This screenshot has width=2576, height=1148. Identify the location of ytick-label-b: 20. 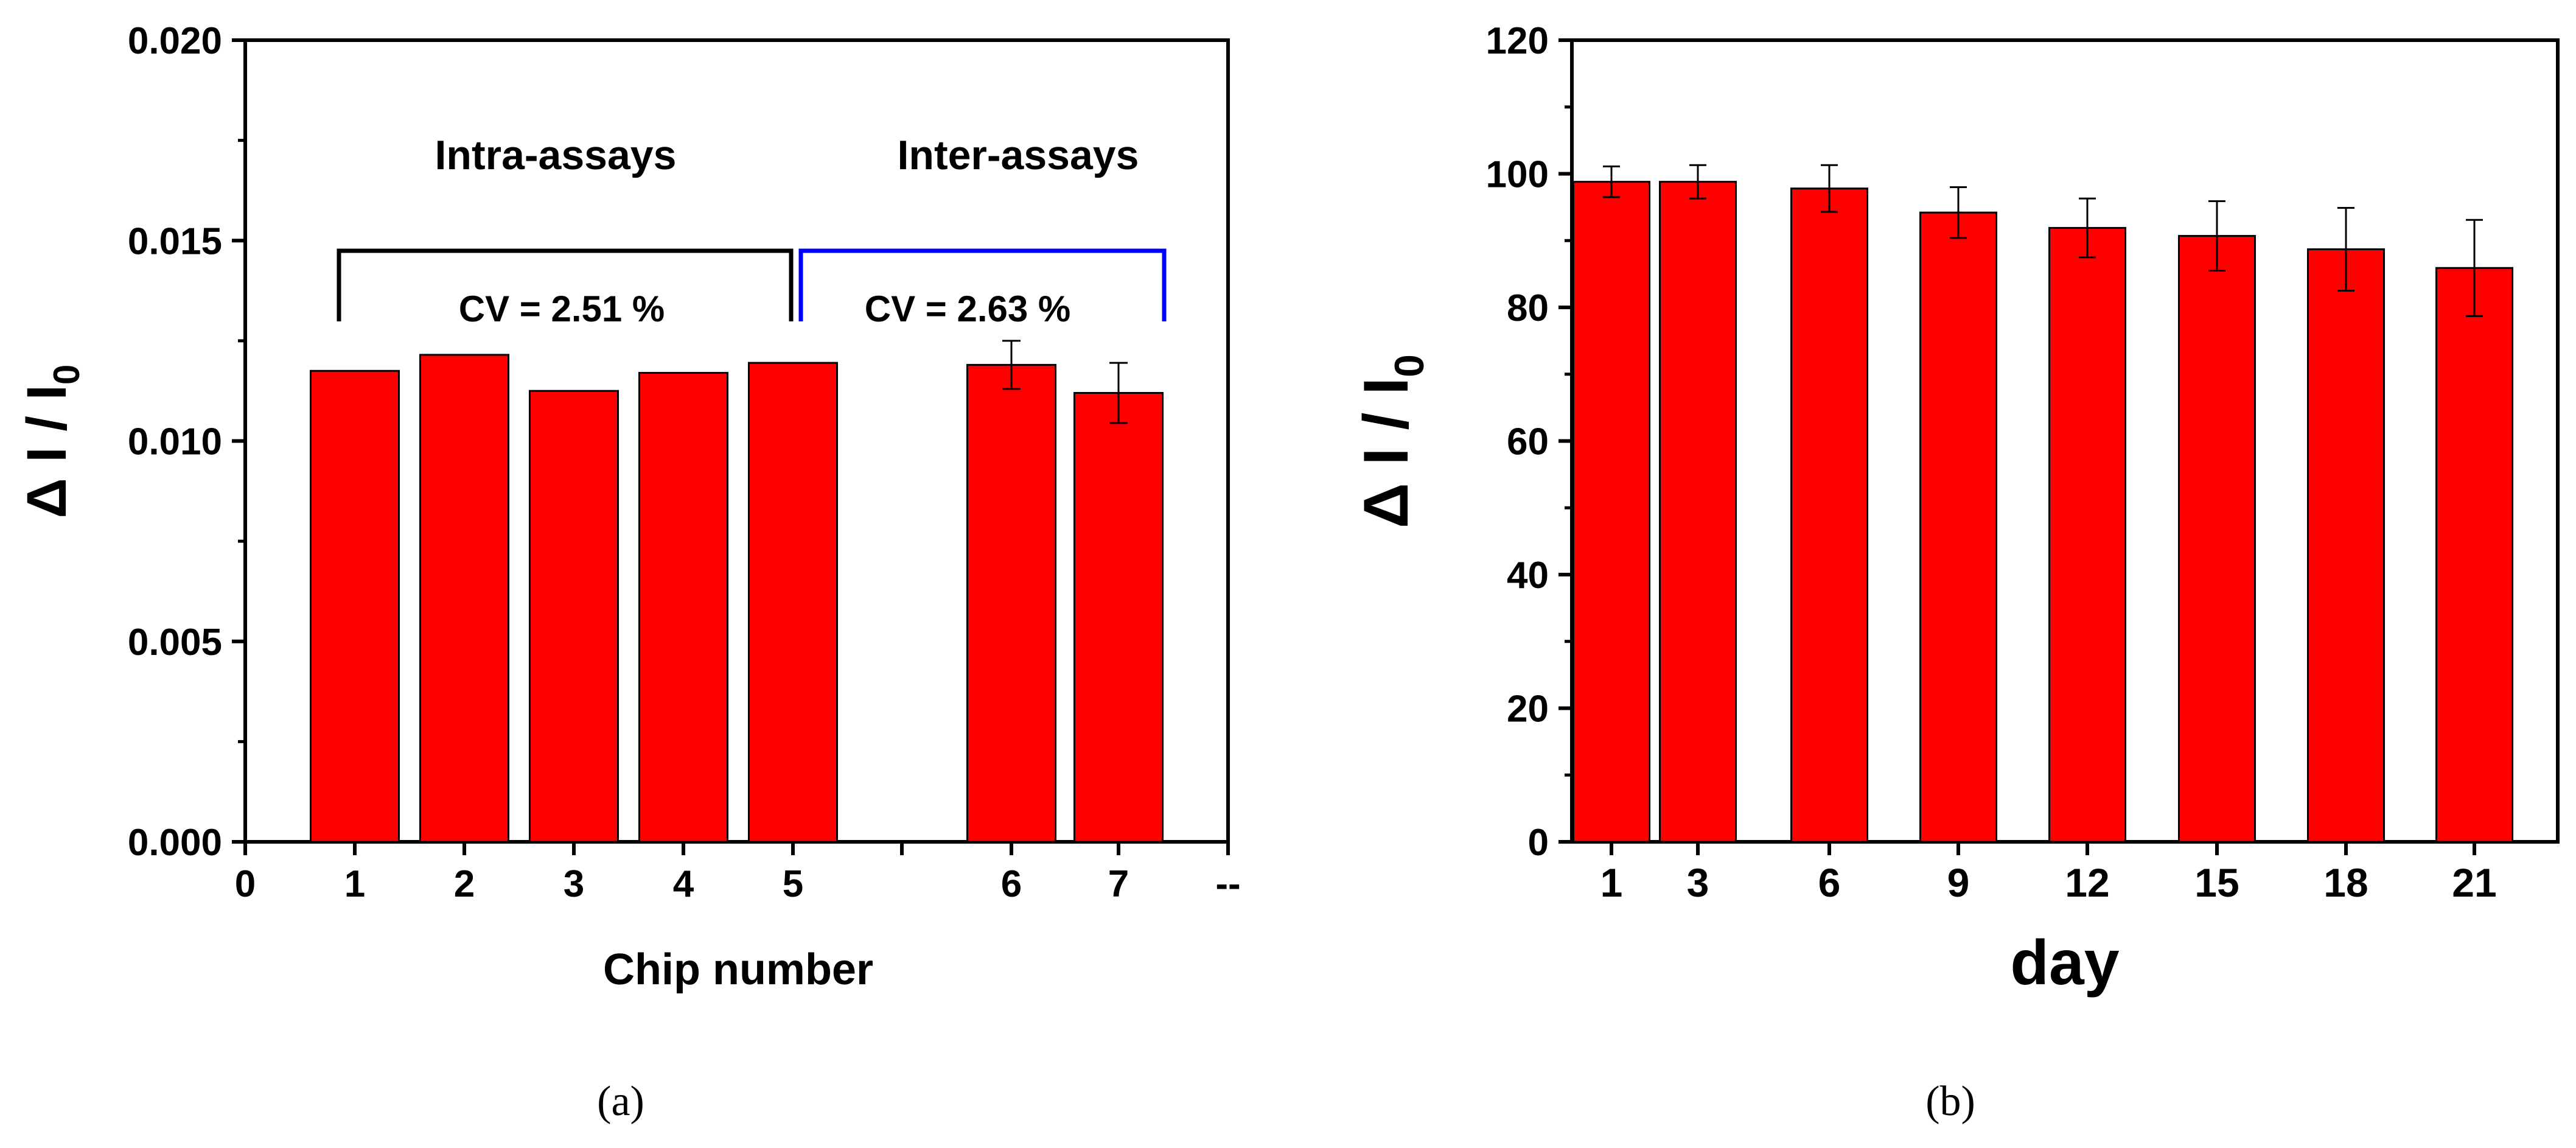
(1528, 709).